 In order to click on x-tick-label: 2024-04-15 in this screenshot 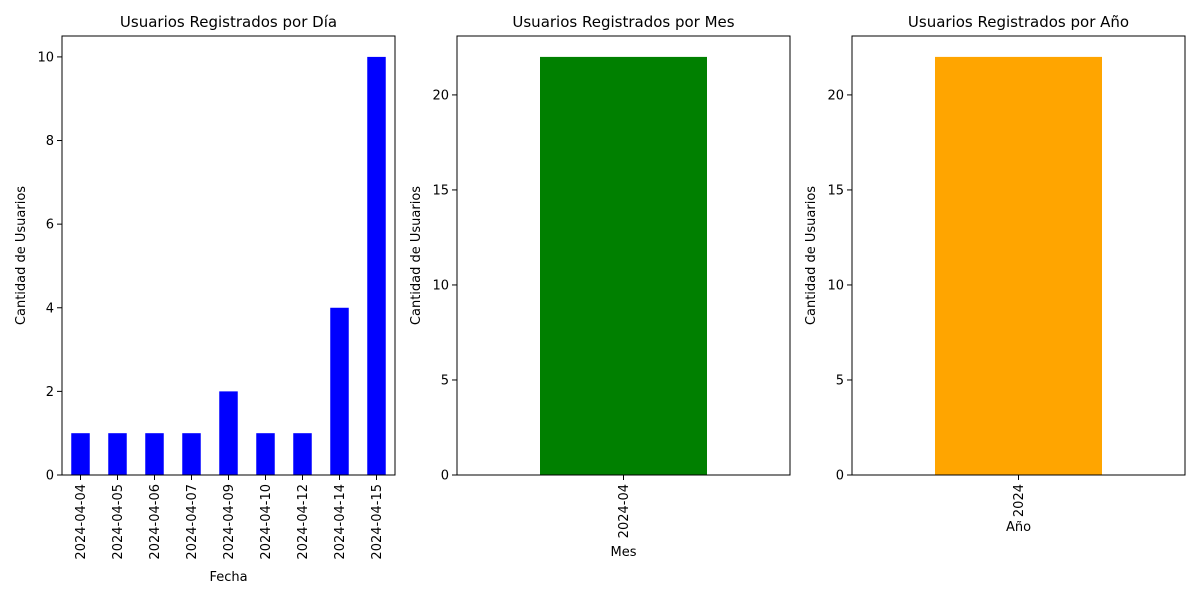, I will do `click(377, 522)`.